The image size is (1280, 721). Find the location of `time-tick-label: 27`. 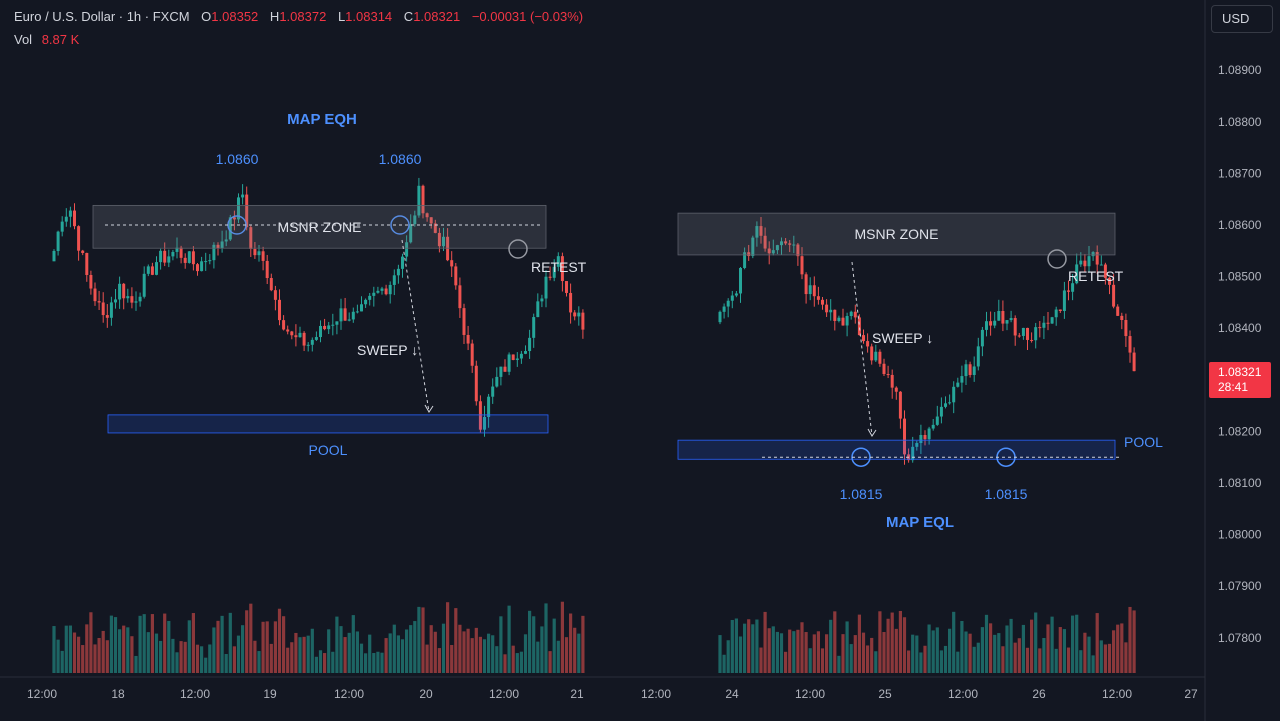

time-tick-label: 27 is located at coordinates (1191, 694).